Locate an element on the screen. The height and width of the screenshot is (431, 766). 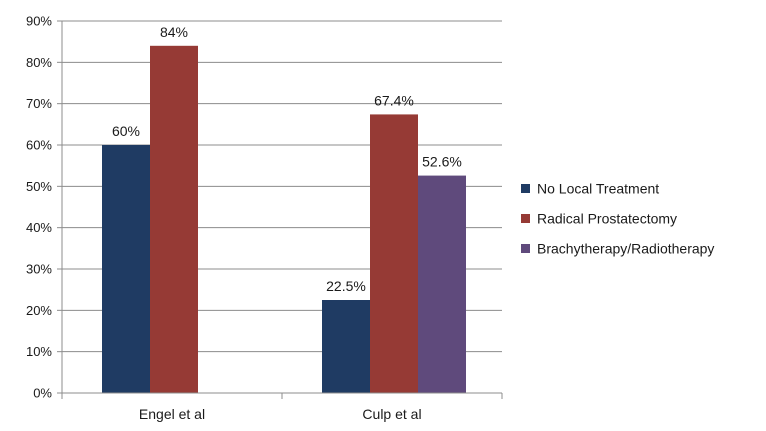
x-tick-label: Culp et al is located at coordinates (391, 414).